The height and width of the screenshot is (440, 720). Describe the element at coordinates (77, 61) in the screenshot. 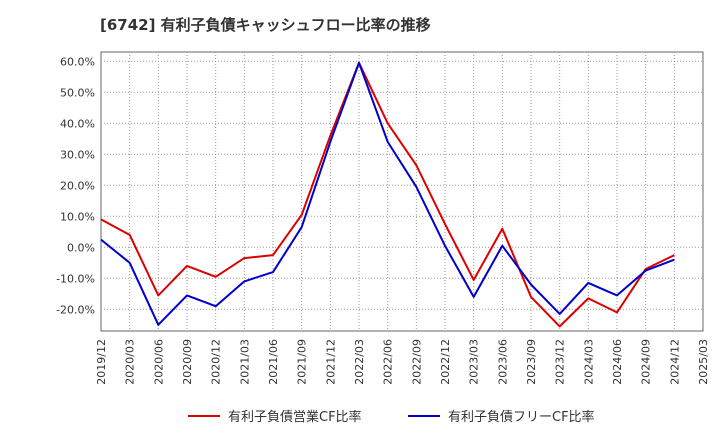

I see `y-tick-label: 60.0%` at that location.